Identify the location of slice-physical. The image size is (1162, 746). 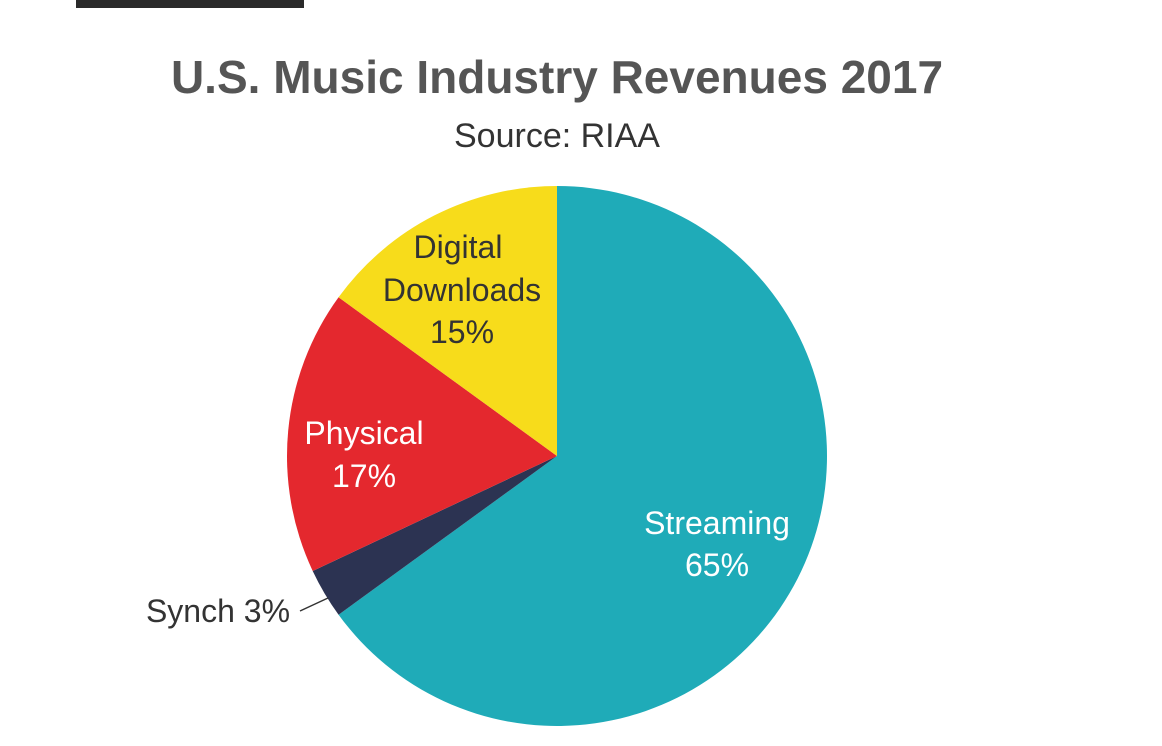
(422, 434).